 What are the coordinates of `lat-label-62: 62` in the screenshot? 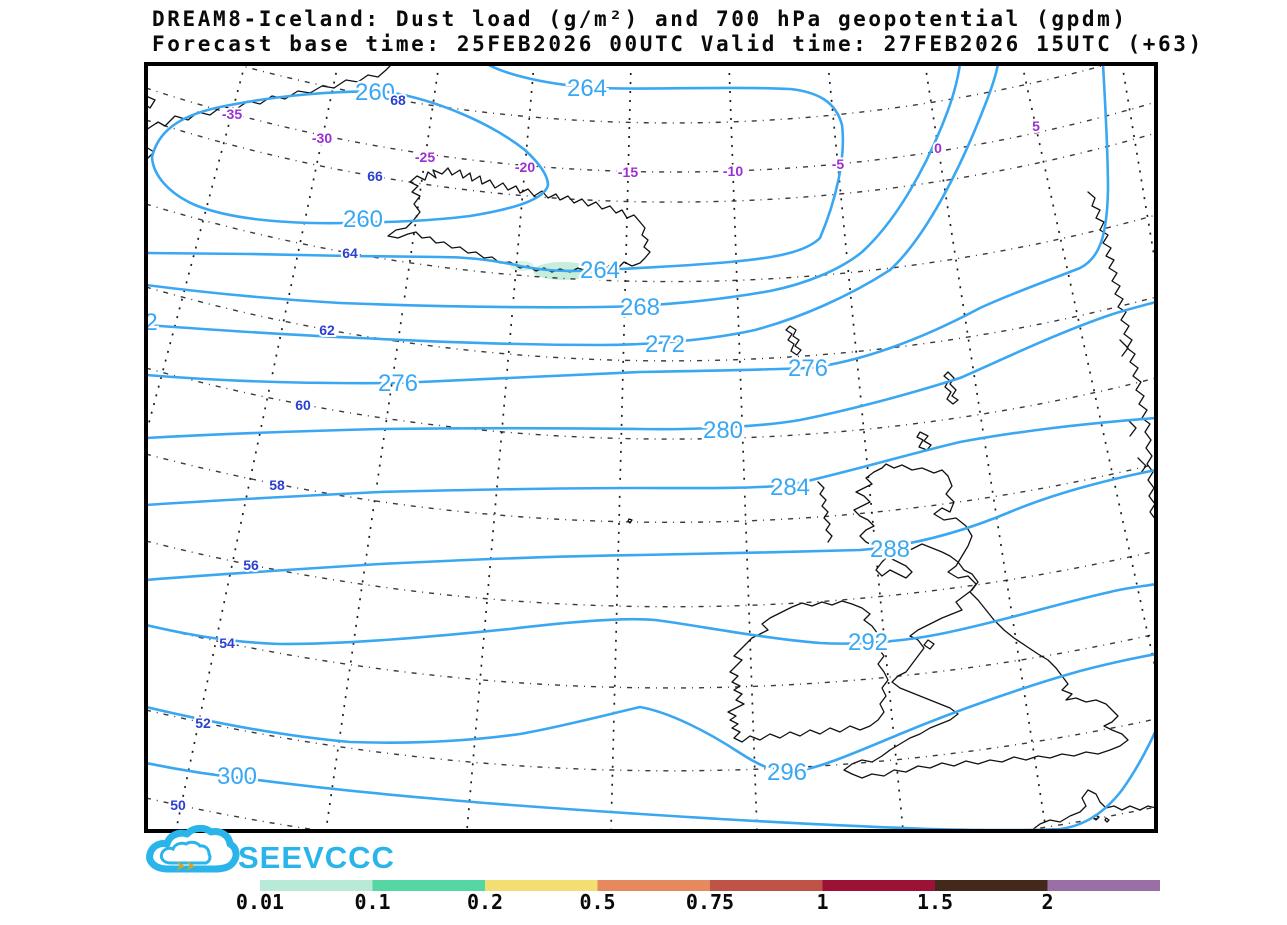 It's located at (327, 330).